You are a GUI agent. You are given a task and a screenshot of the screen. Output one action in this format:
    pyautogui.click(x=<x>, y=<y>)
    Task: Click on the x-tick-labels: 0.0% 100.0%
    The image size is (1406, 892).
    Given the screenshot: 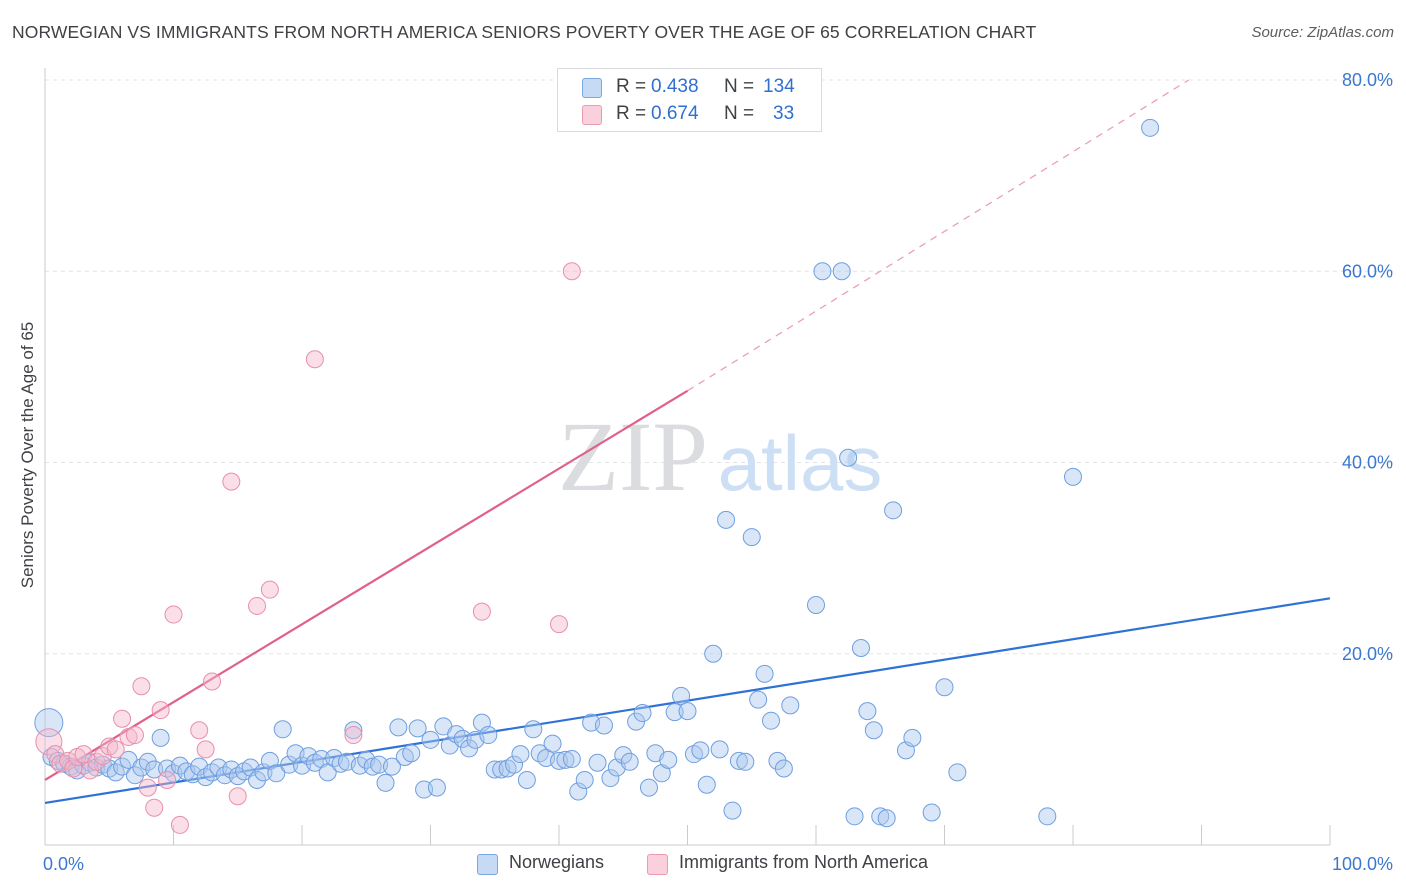 What is the action you would take?
    pyautogui.click(x=718, y=864)
    